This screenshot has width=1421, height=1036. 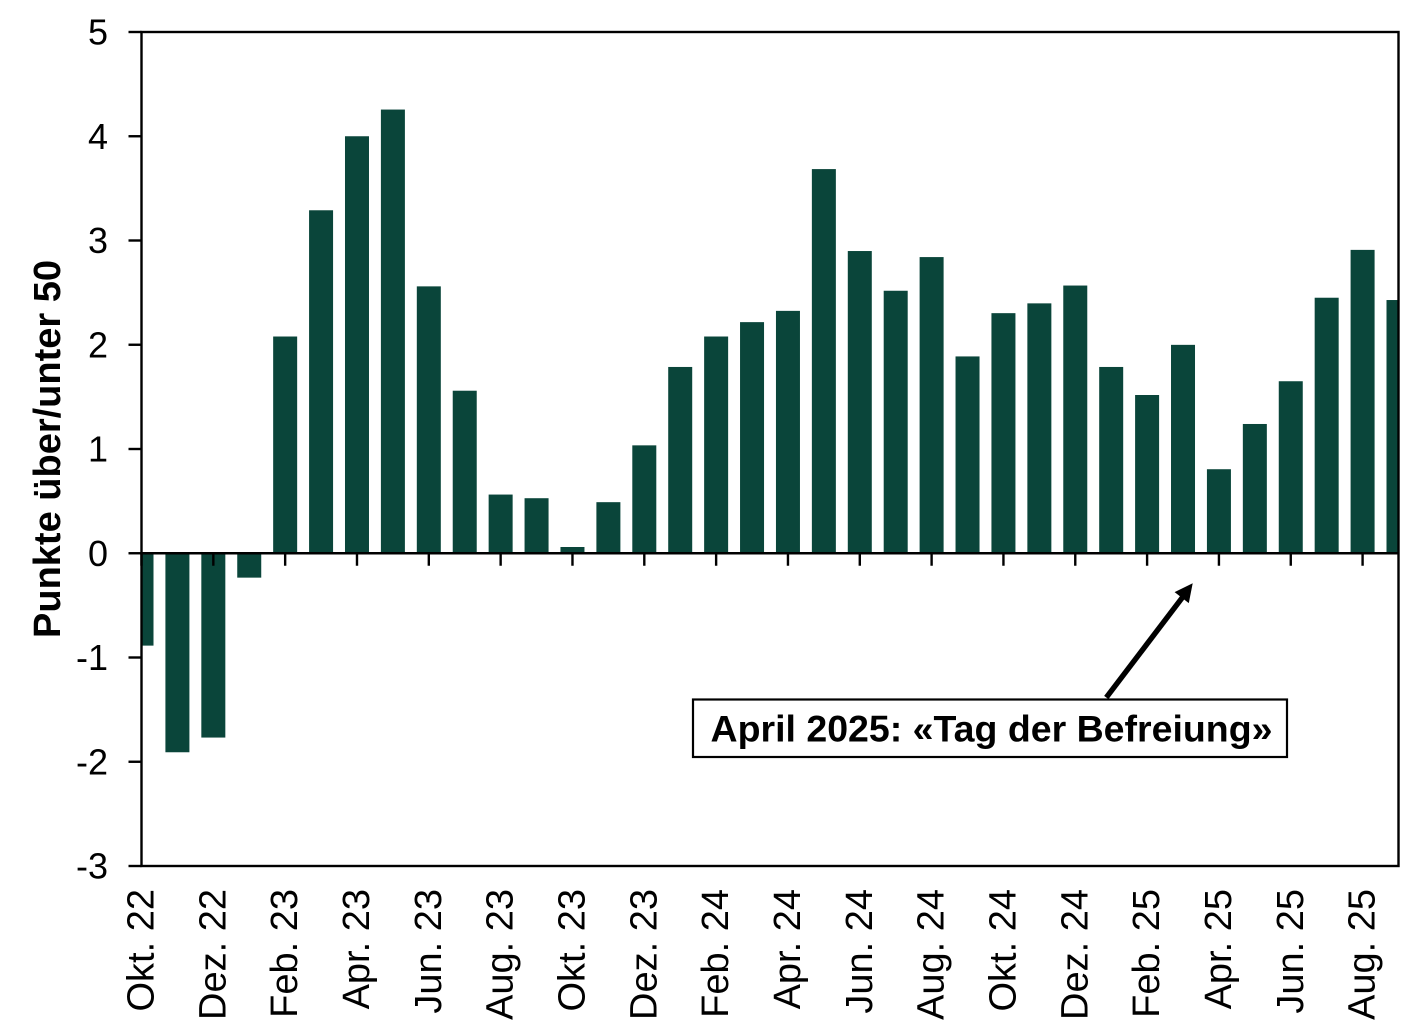 I want to click on svg-text: Apr. 23, so click(x=357, y=949).